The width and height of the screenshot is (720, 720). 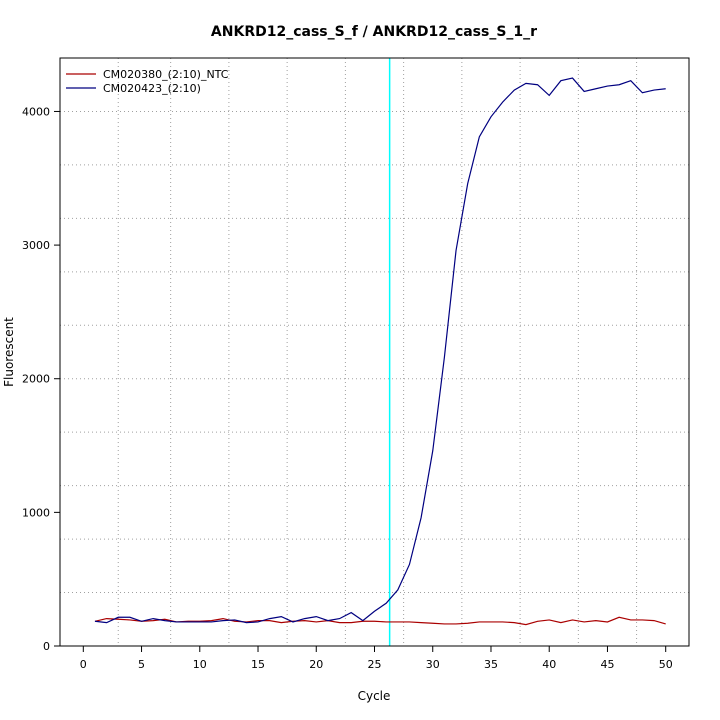 I want to click on x-tick-label: 10, so click(x=200, y=664).